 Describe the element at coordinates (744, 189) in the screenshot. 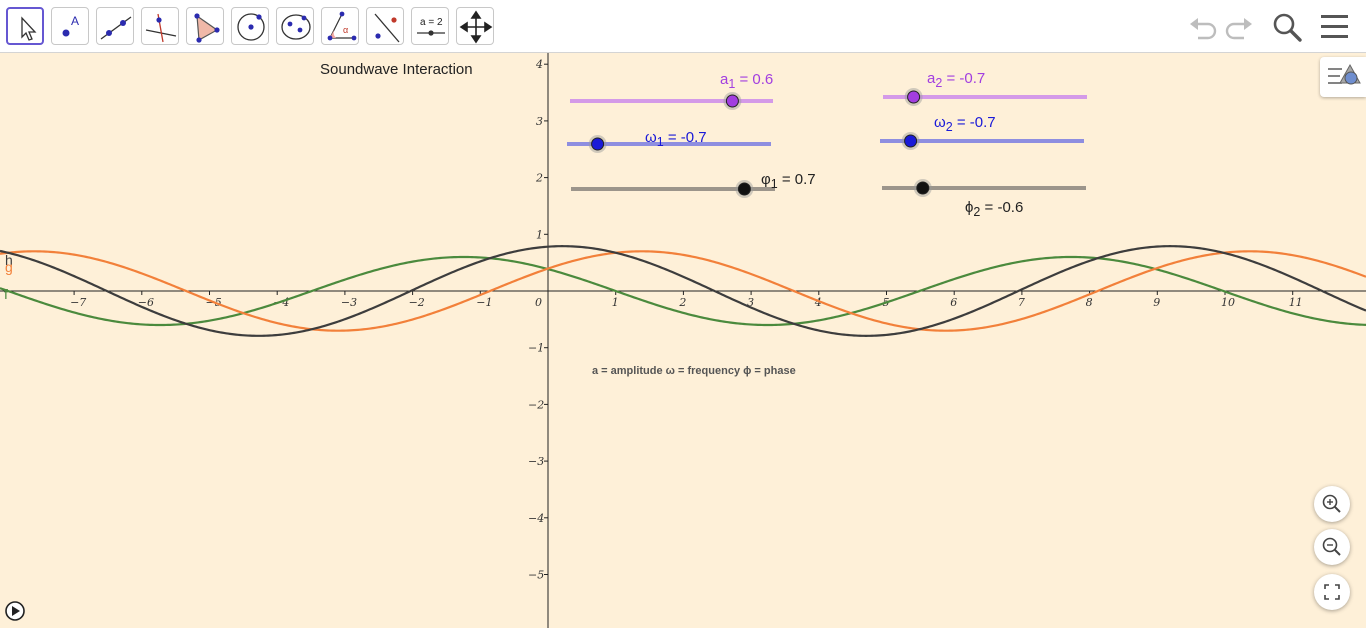

I see `slider-phi1-knob` at that location.